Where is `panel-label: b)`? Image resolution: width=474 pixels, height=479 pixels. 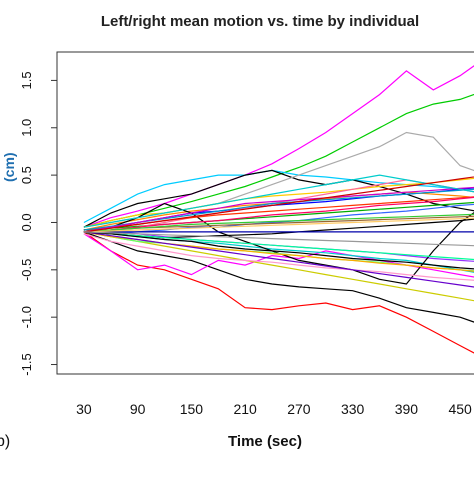 panel-label: b) is located at coordinates (5, 441).